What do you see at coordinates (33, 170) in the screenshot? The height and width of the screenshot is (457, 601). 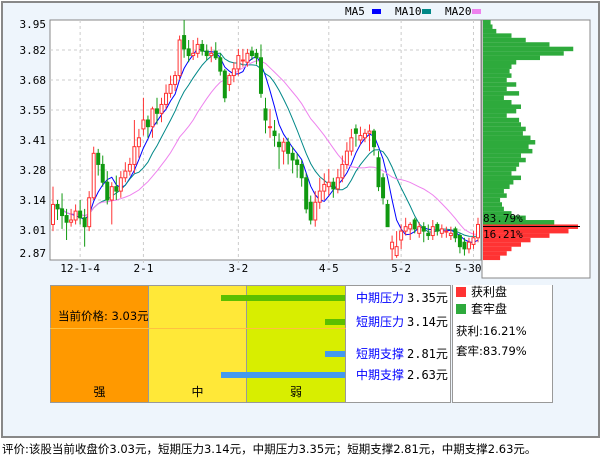 I see `y-tick-label: 3.28` at bounding box center [33, 170].